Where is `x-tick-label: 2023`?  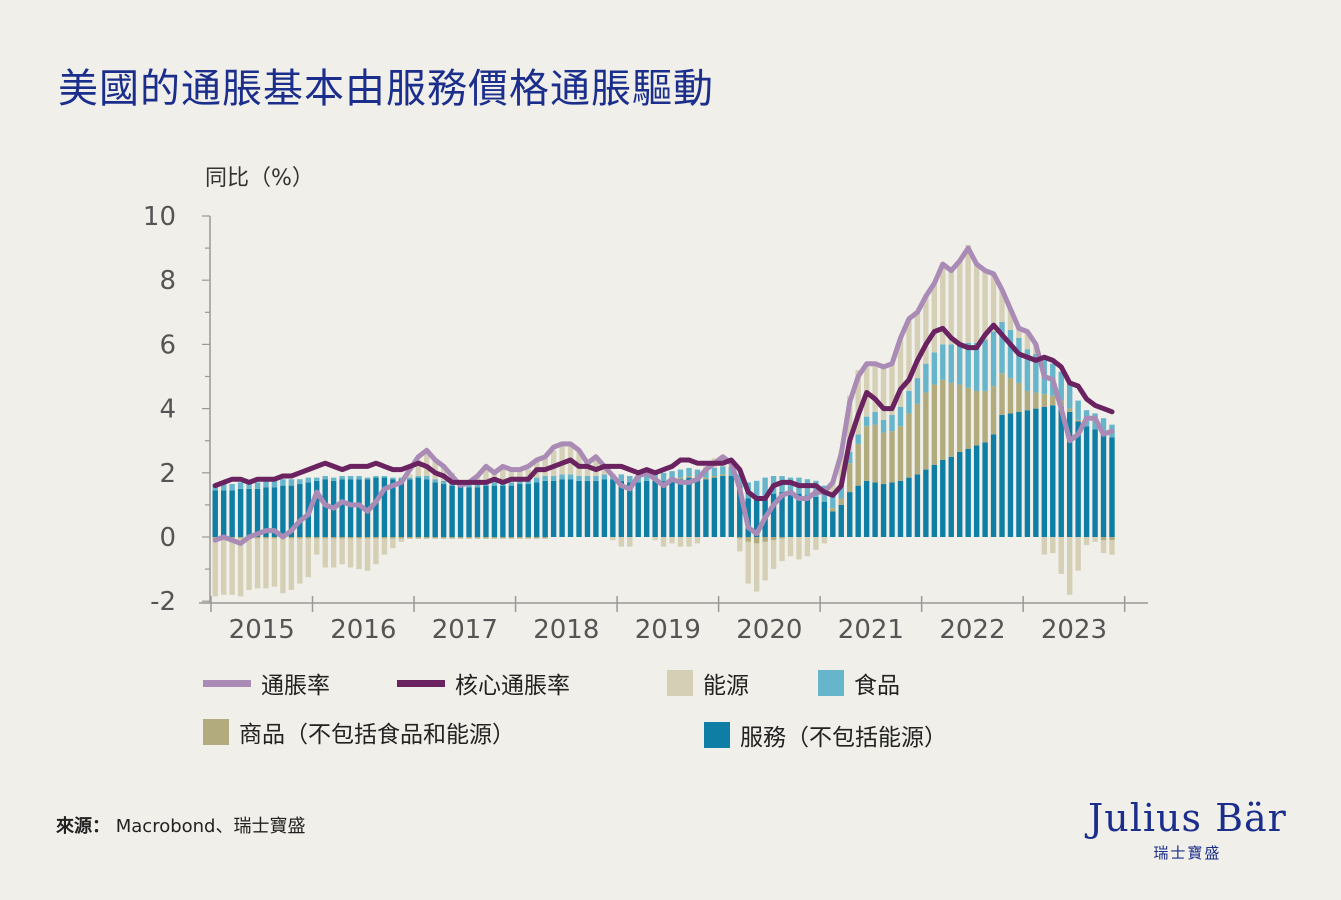
x-tick-label: 2023 is located at coordinates (1074, 630).